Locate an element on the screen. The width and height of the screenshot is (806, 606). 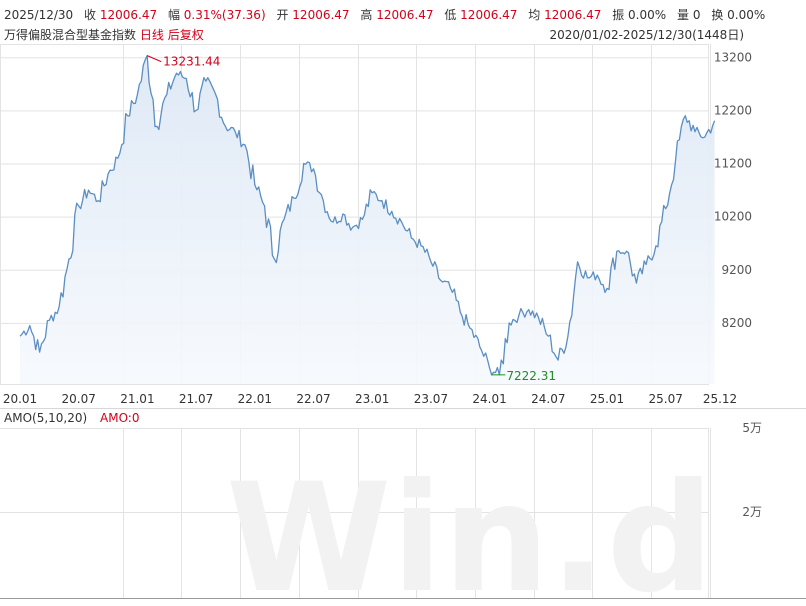
x-tick-label: 23.01 is located at coordinates (372, 399).